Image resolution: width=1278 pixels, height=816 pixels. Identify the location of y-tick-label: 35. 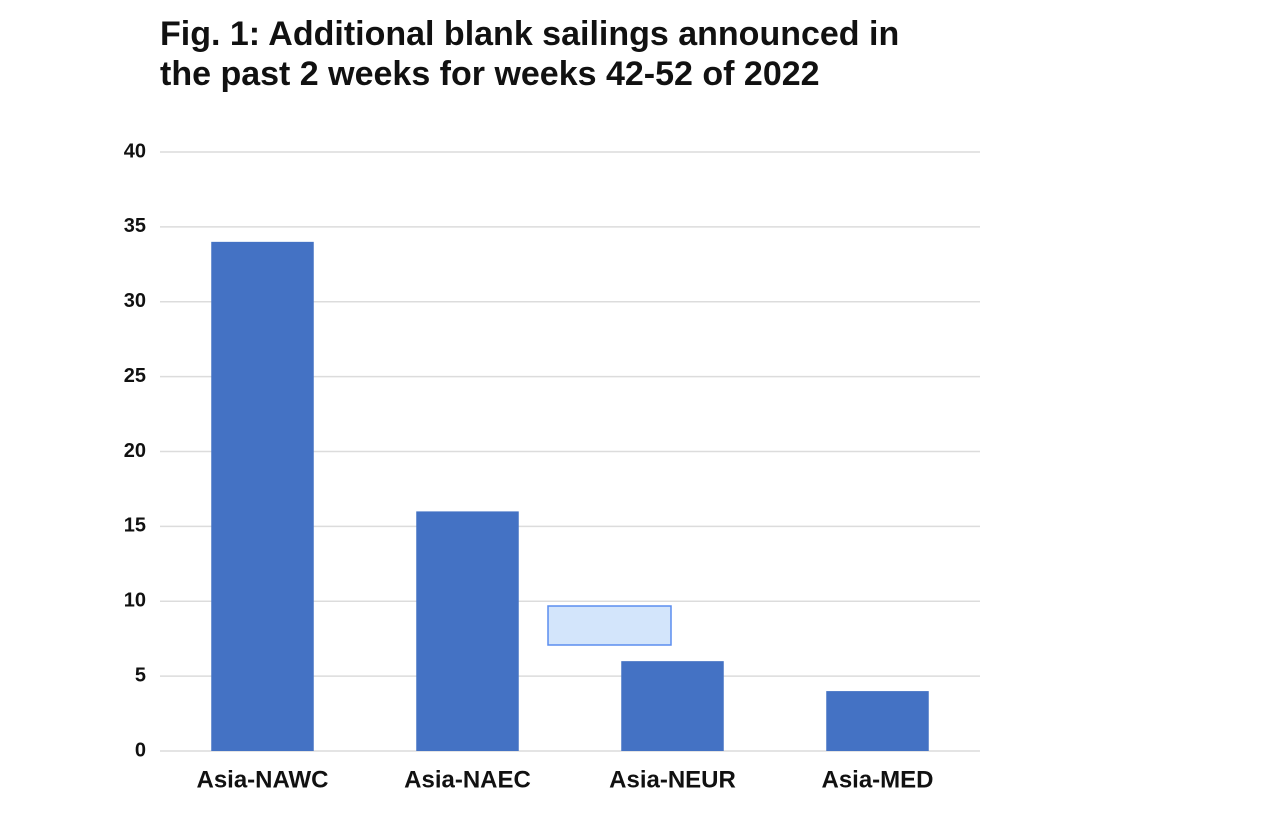
(135, 226).